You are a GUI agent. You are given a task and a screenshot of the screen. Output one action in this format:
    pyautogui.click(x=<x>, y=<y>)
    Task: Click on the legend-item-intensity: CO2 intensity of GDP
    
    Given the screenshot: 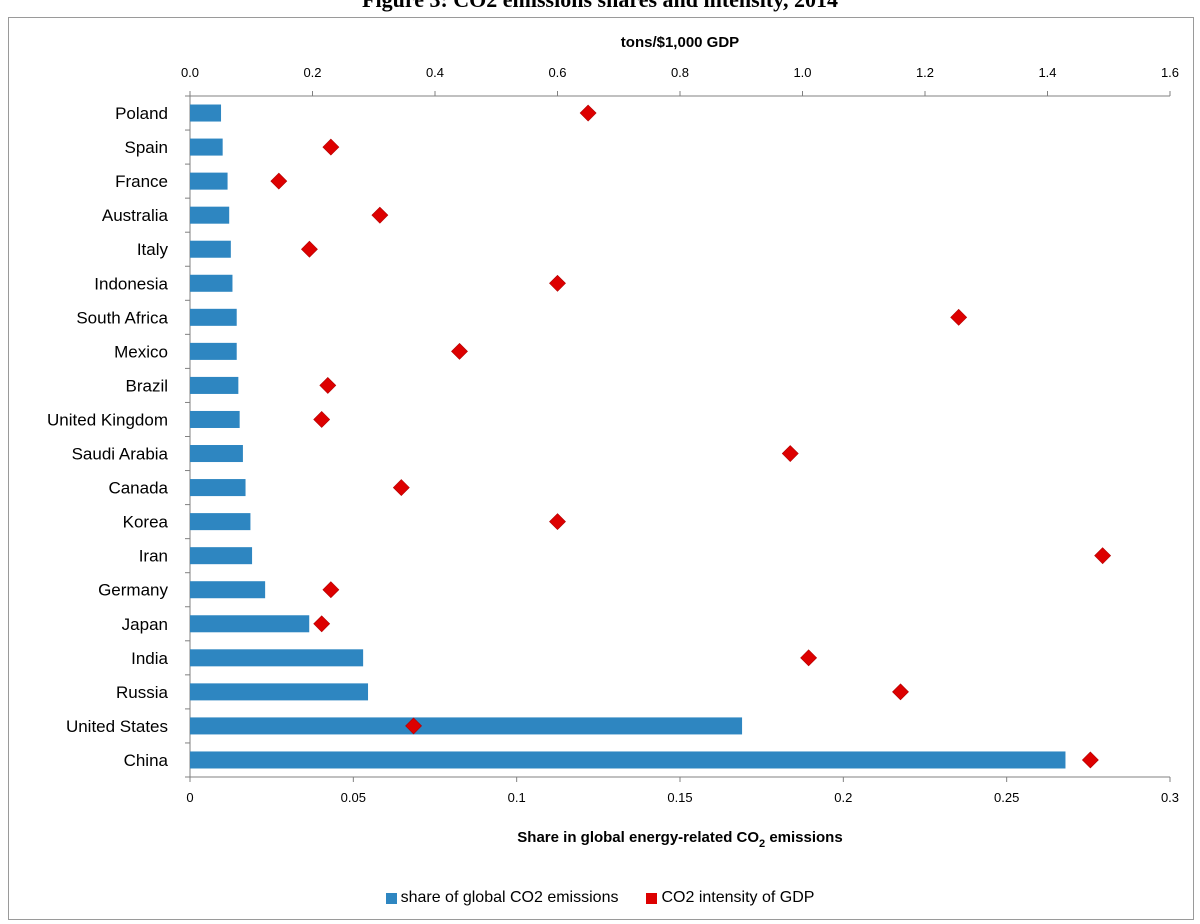 What is the action you would take?
    pyautogui.click(x=730, y=898)
    